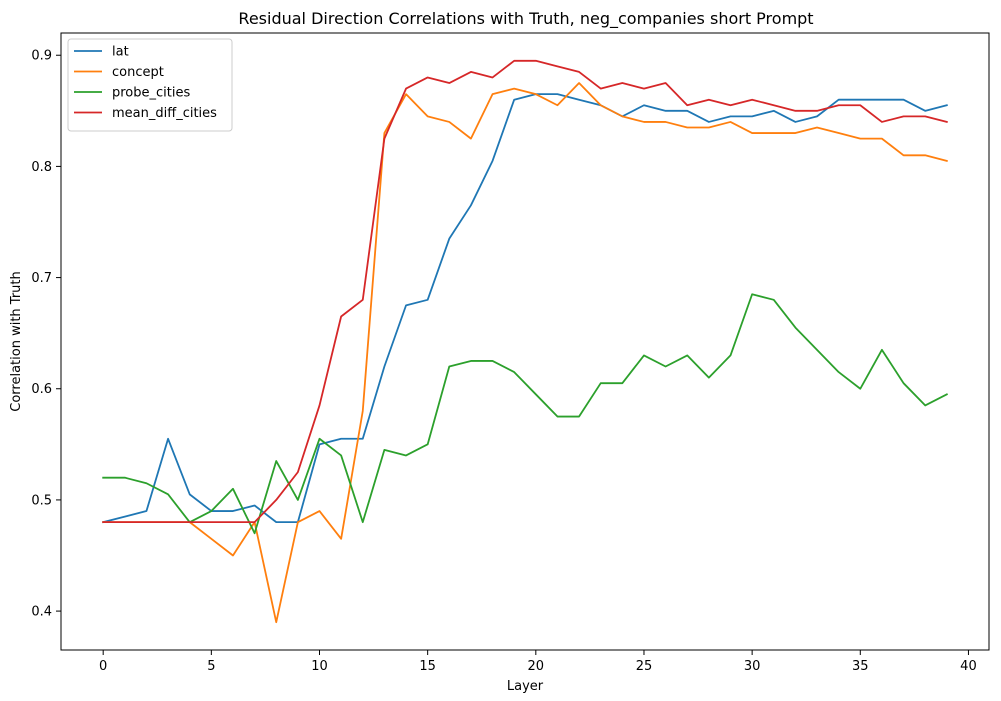 The image size is (1001, 701). What do you see at coordinates (41, 167) in the screenshot?
I see `y-tick-label: 0.8` at bounding box center [41, 167].